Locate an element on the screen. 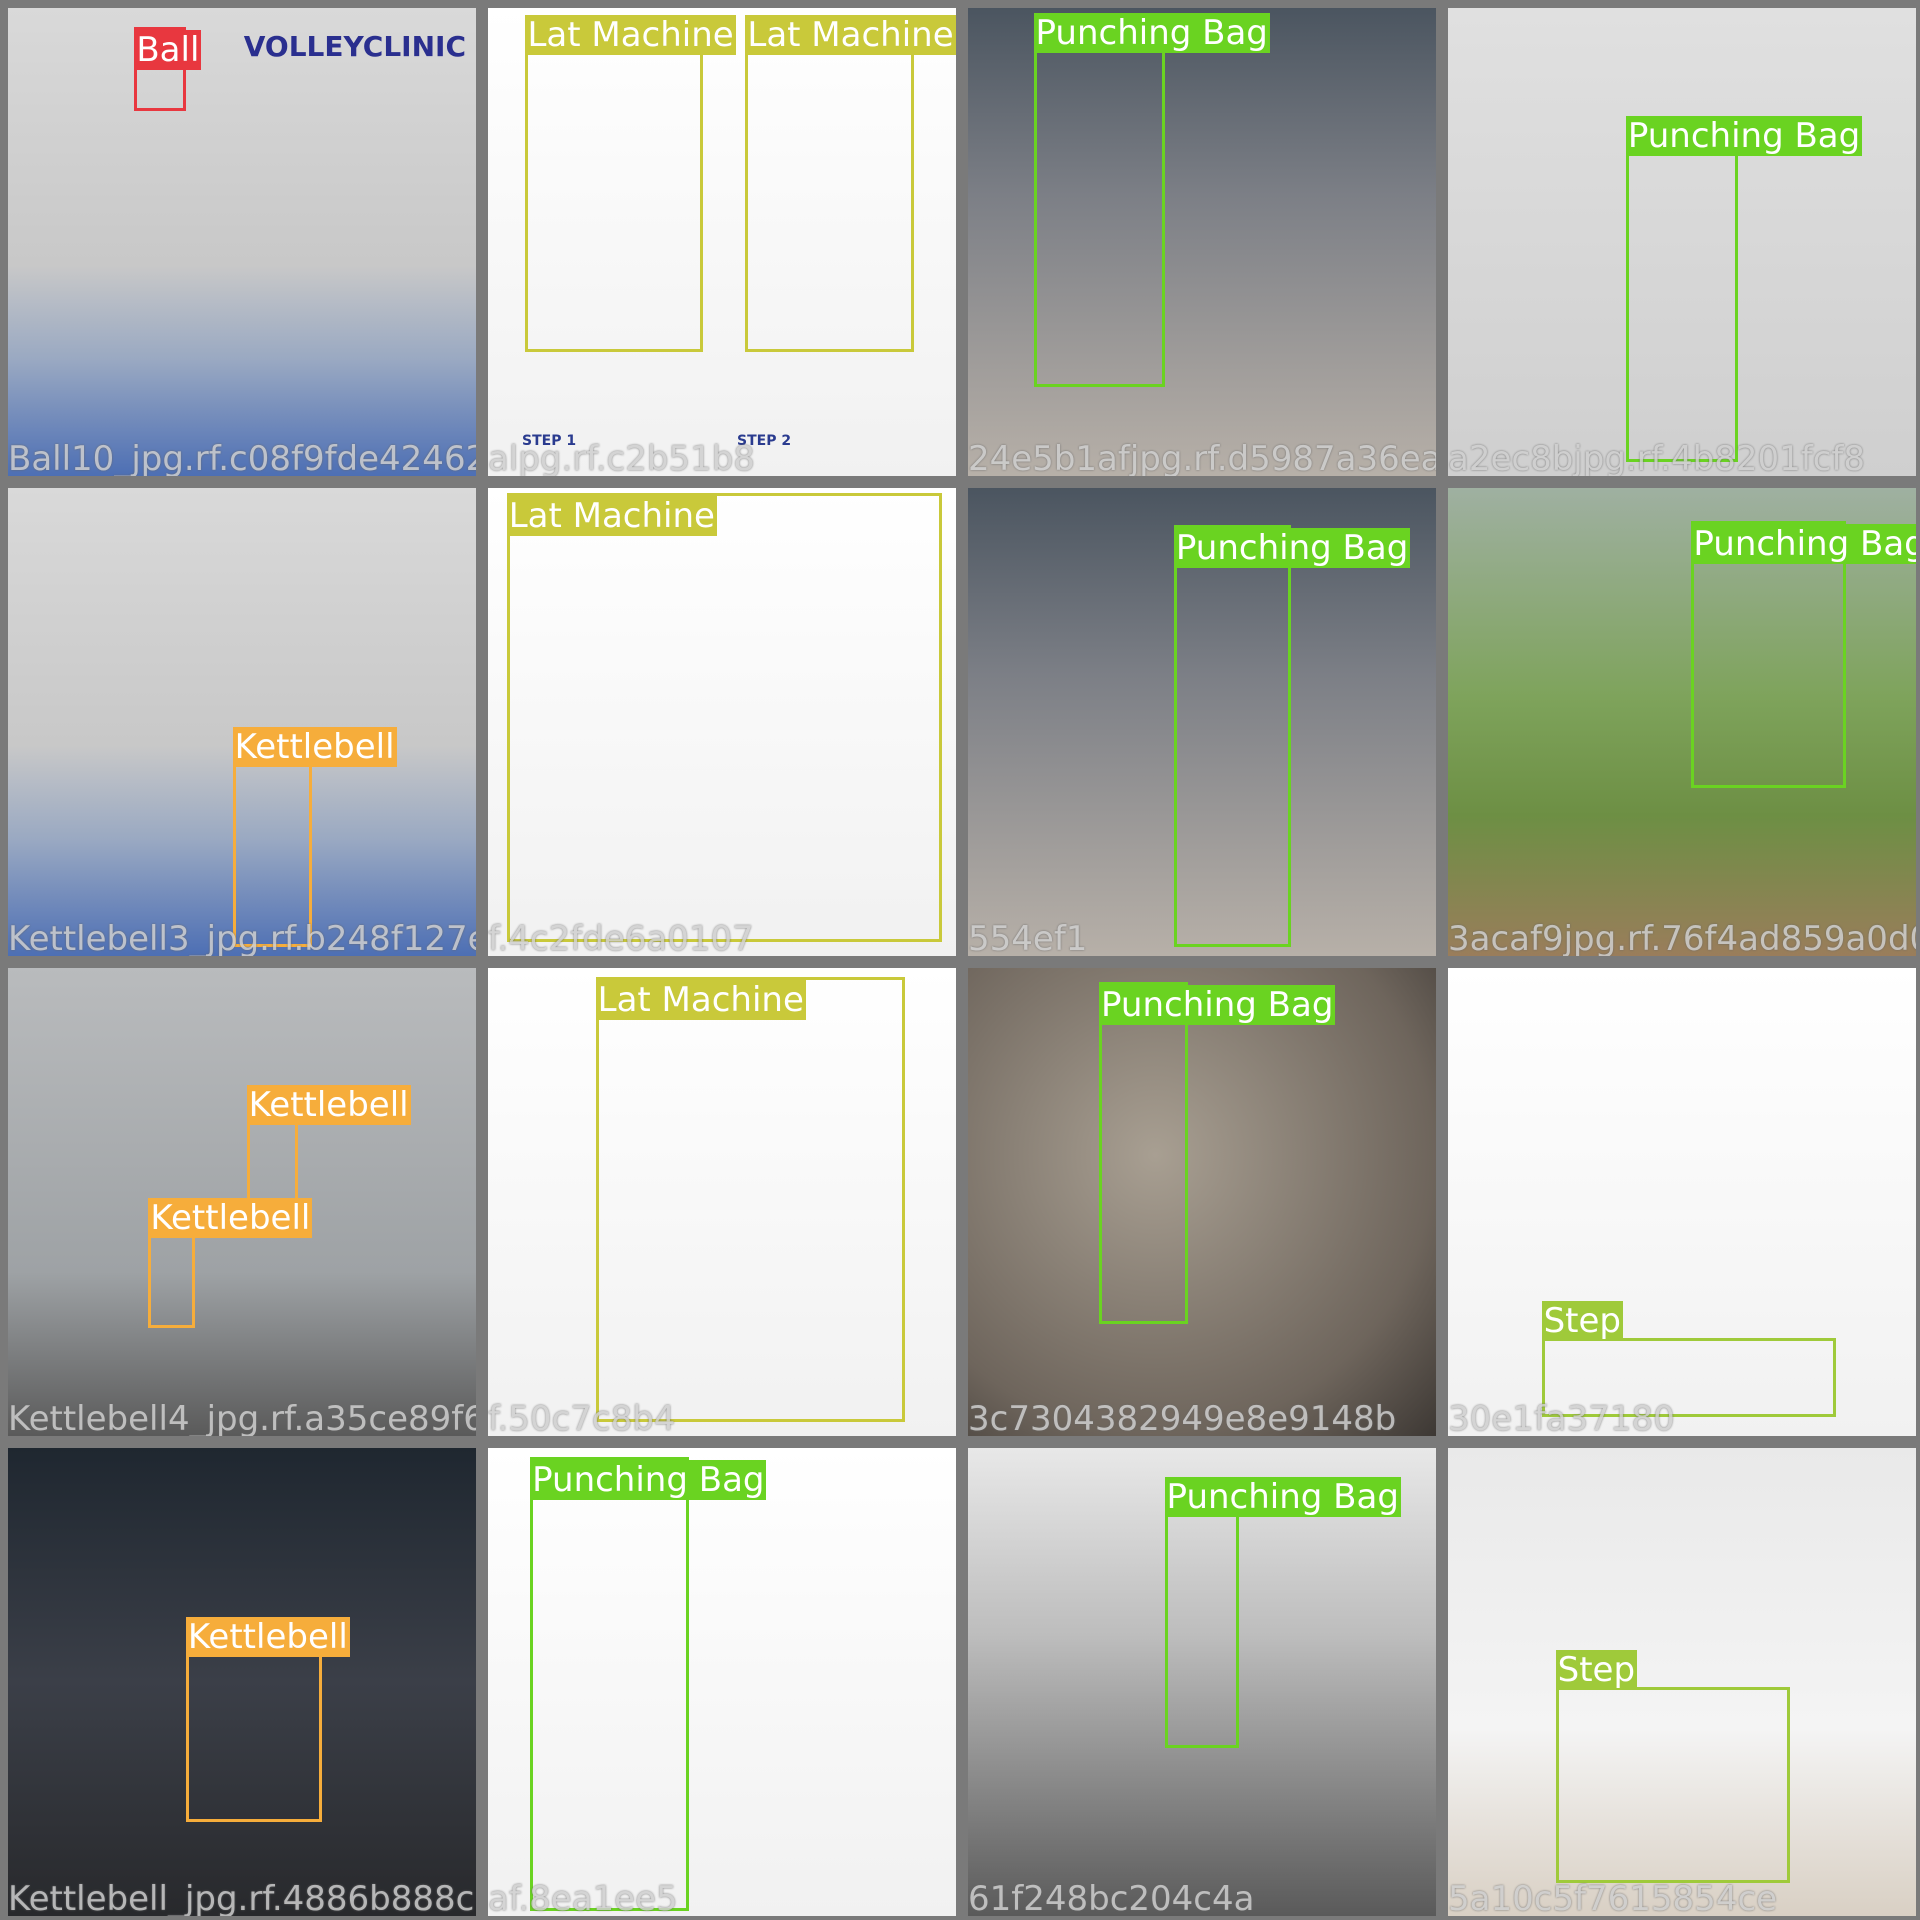  image-filename: af.8ea1ee5 is located at coordinates (583, 1897).